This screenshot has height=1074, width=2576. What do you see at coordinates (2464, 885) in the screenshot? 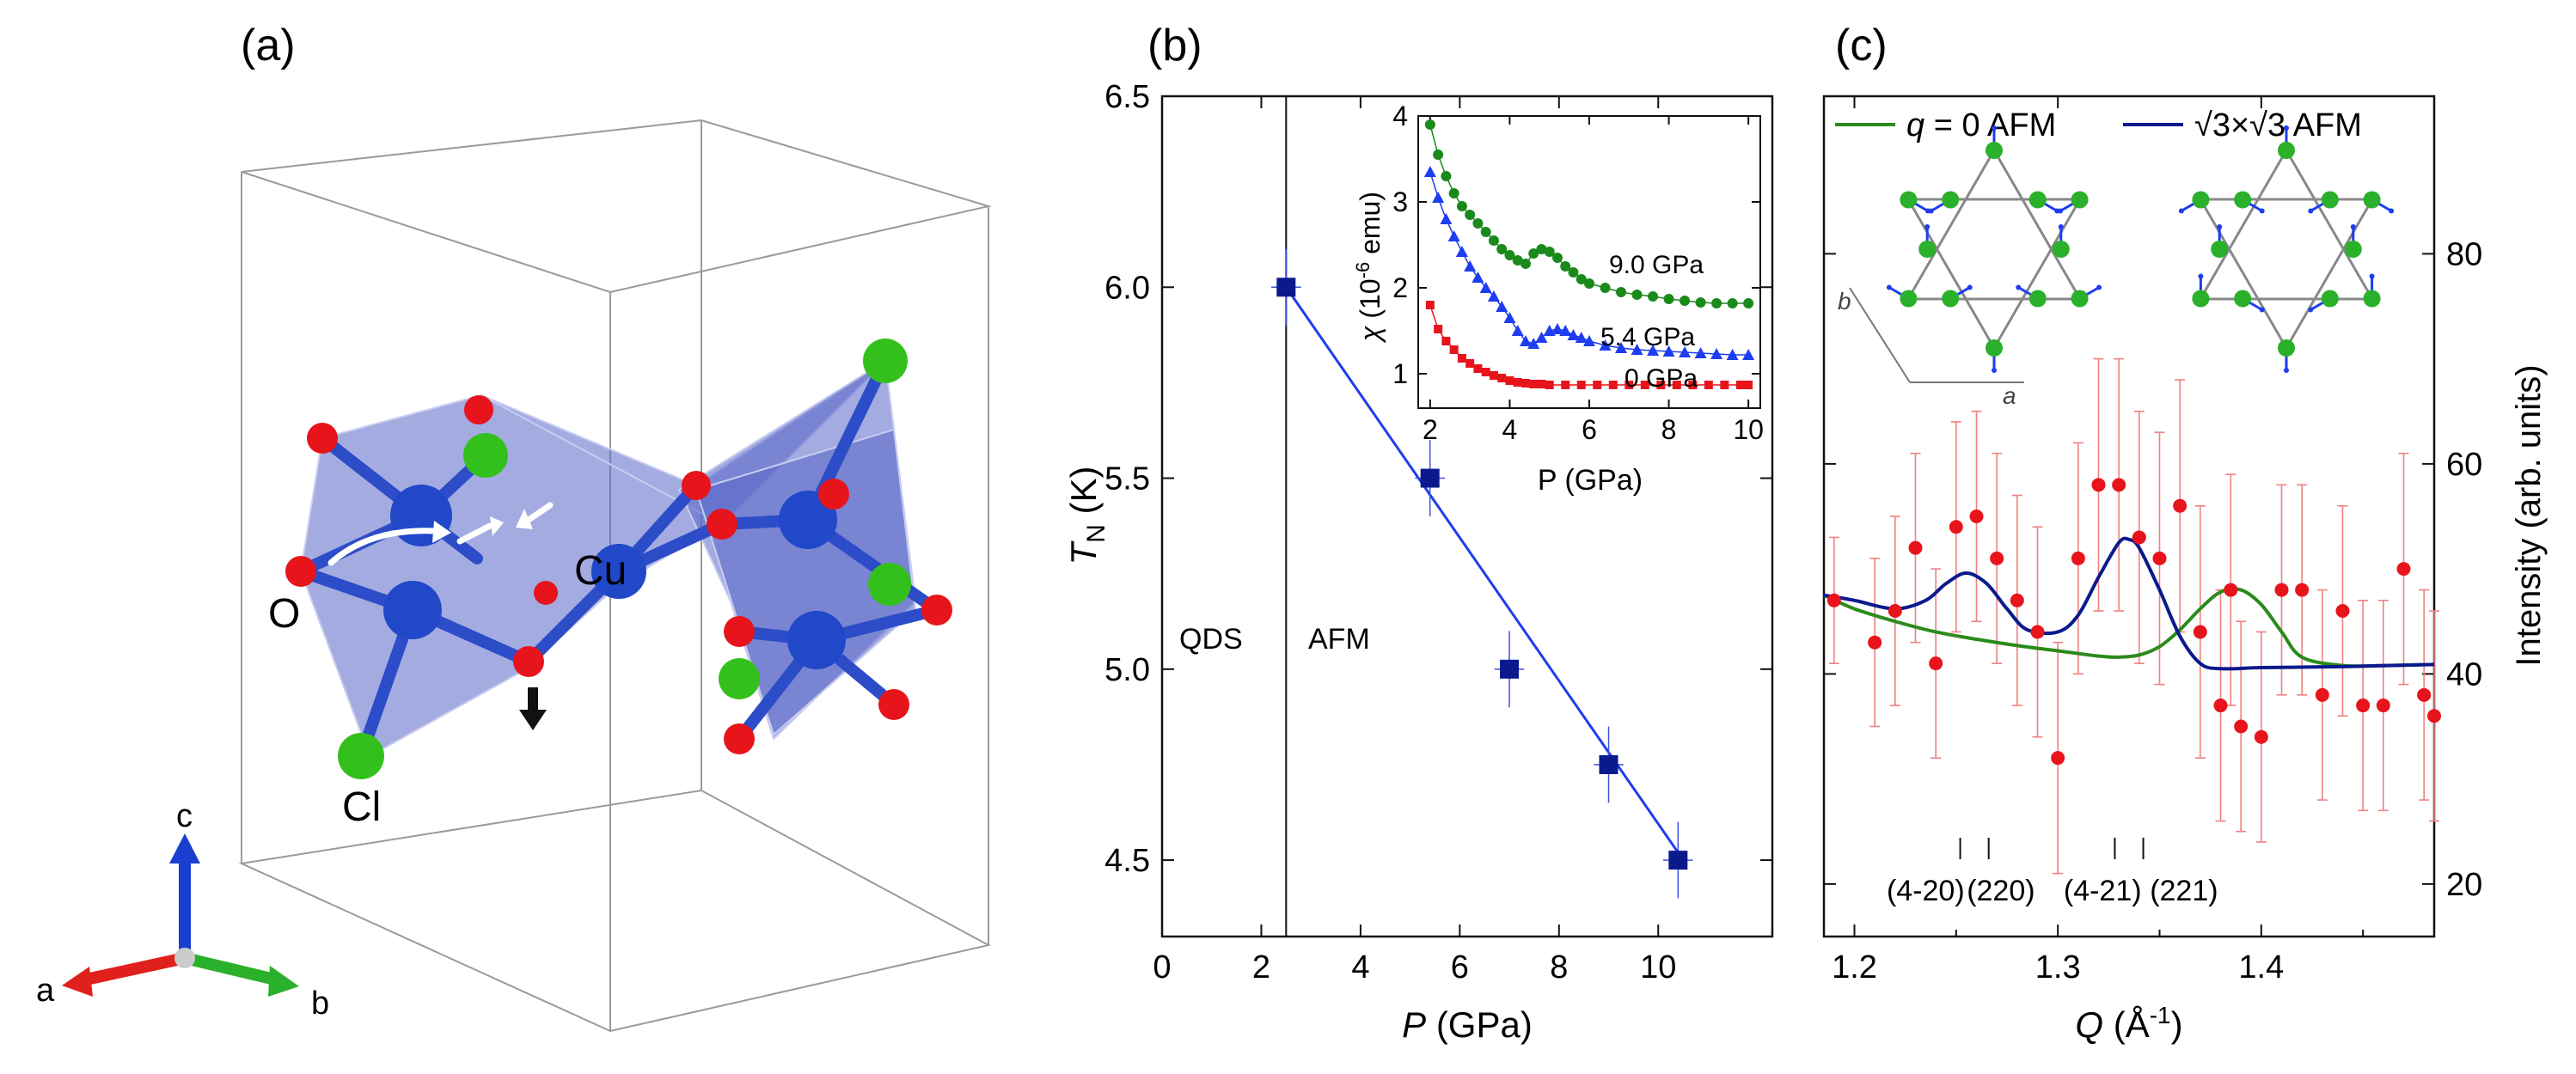
I see `y-tick-label: 20` at bounding box center [2464, 885].